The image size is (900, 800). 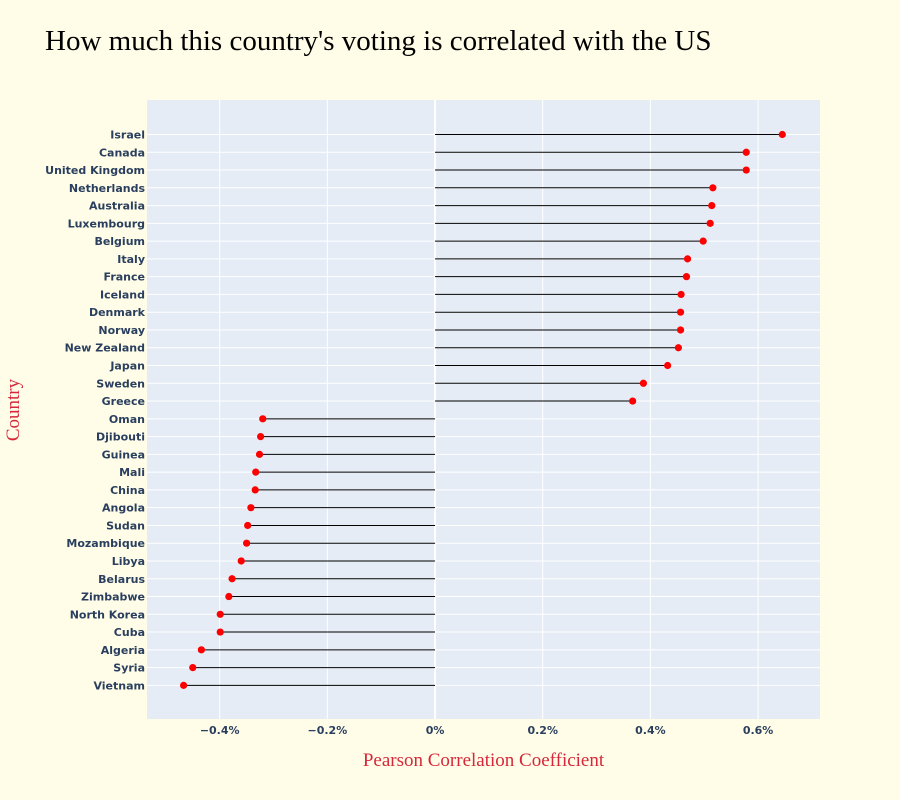 I want to click on y-tick-label: Mali, so click(x=132, y=472).